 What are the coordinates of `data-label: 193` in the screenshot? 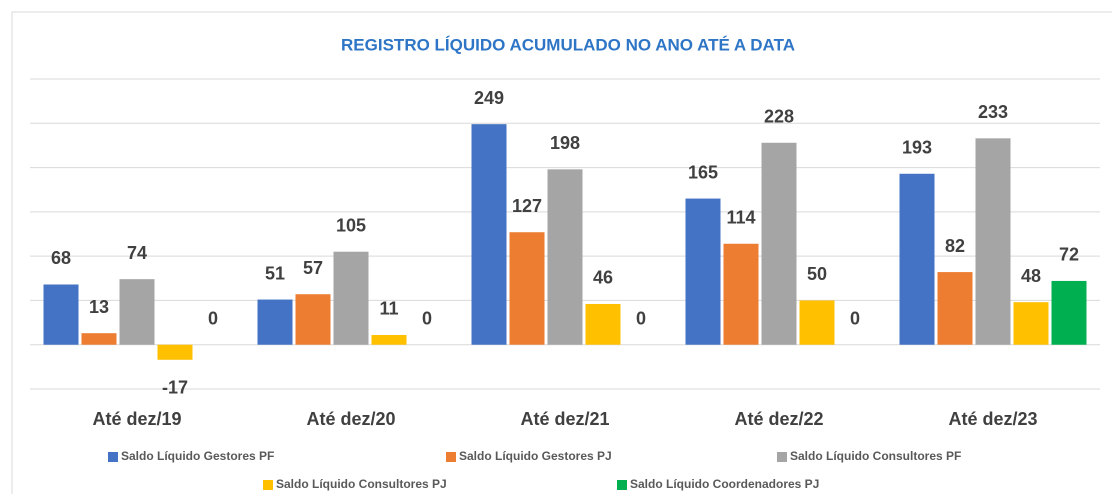 It's located at (917, 148).